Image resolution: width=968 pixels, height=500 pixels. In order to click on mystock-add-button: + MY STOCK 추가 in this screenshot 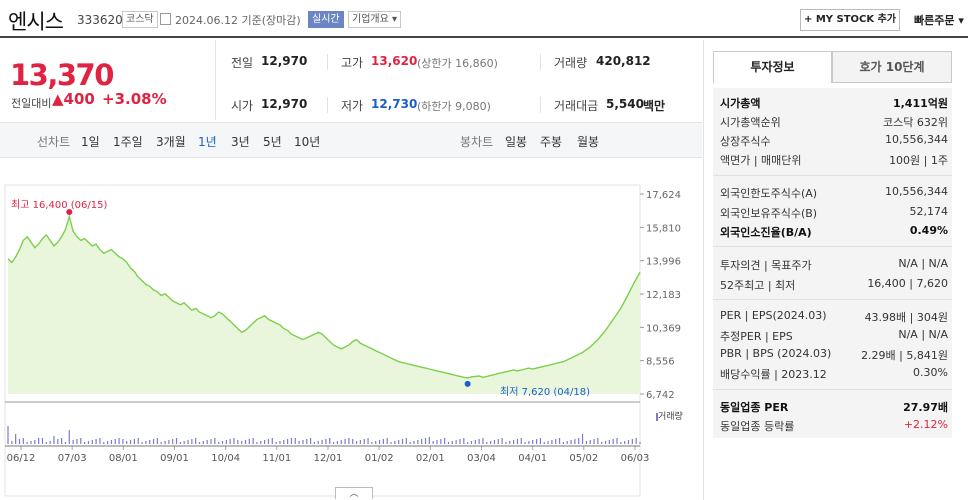, I will do `click(850, 20)`.